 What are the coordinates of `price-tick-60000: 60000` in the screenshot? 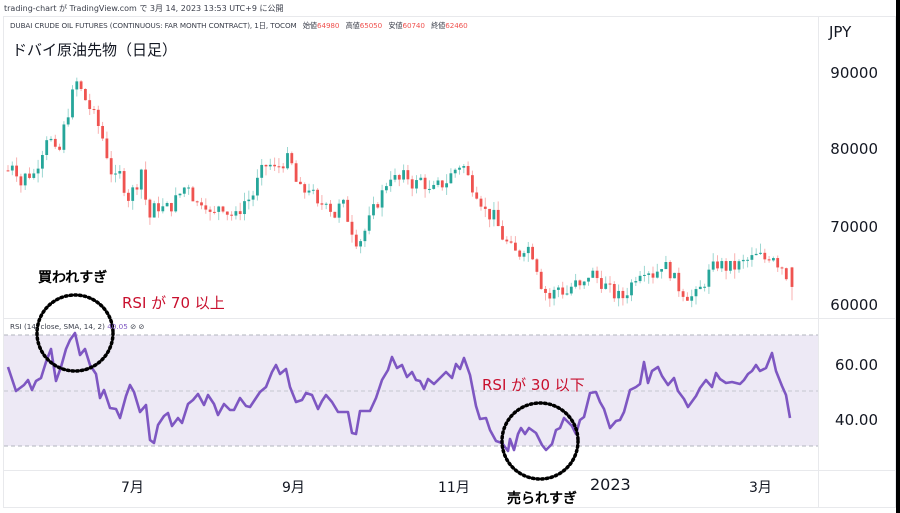 It's located at (854, 305).